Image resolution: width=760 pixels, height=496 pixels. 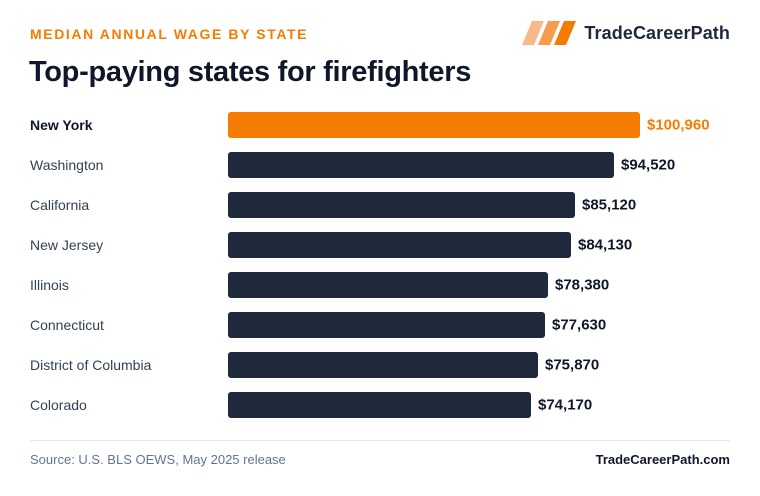 What do you see at coordinates (169, 34) in the screenshot?
I see `chart-eyebrow: MEDIAN ANNUAL WAGE BY STATE` at bounding box center [169, 34].